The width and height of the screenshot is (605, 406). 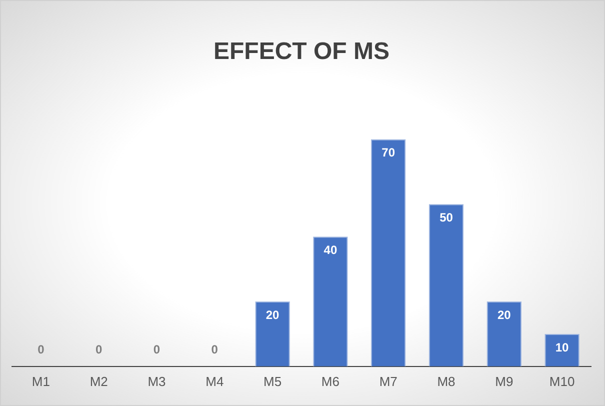 What do you see at coordinates (447, 217) in the screenshot?
I see `data-label: 50` at bounding box center [447, 217].